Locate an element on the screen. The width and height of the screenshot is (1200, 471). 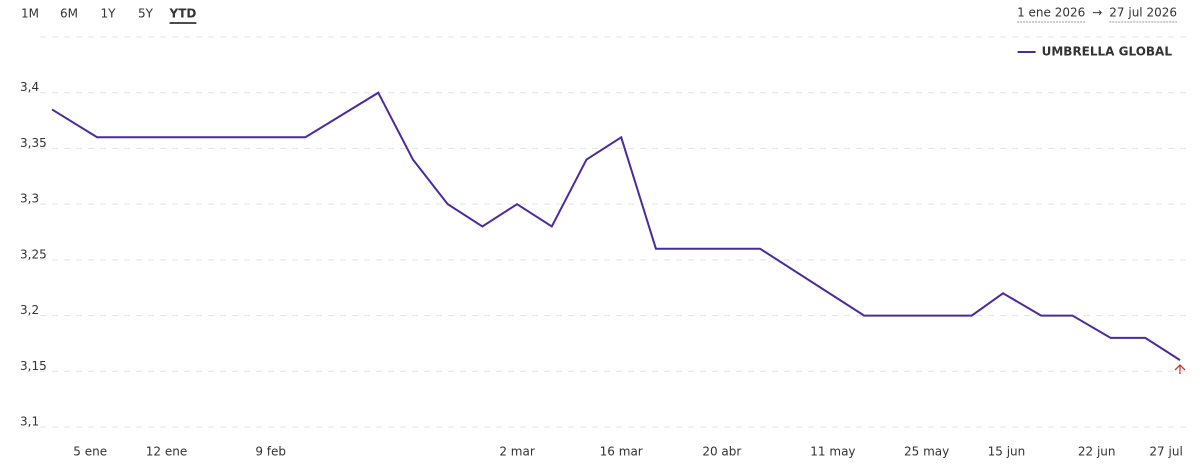
range-tab: 5Y is located at coordinates (146, 14).